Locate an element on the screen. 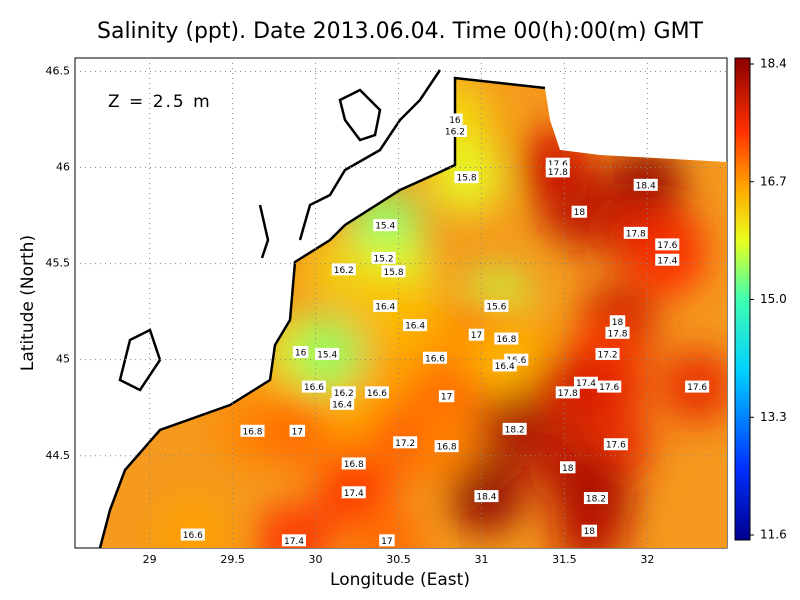  x-tick-label: 30 is located at coordinates (316, 559).